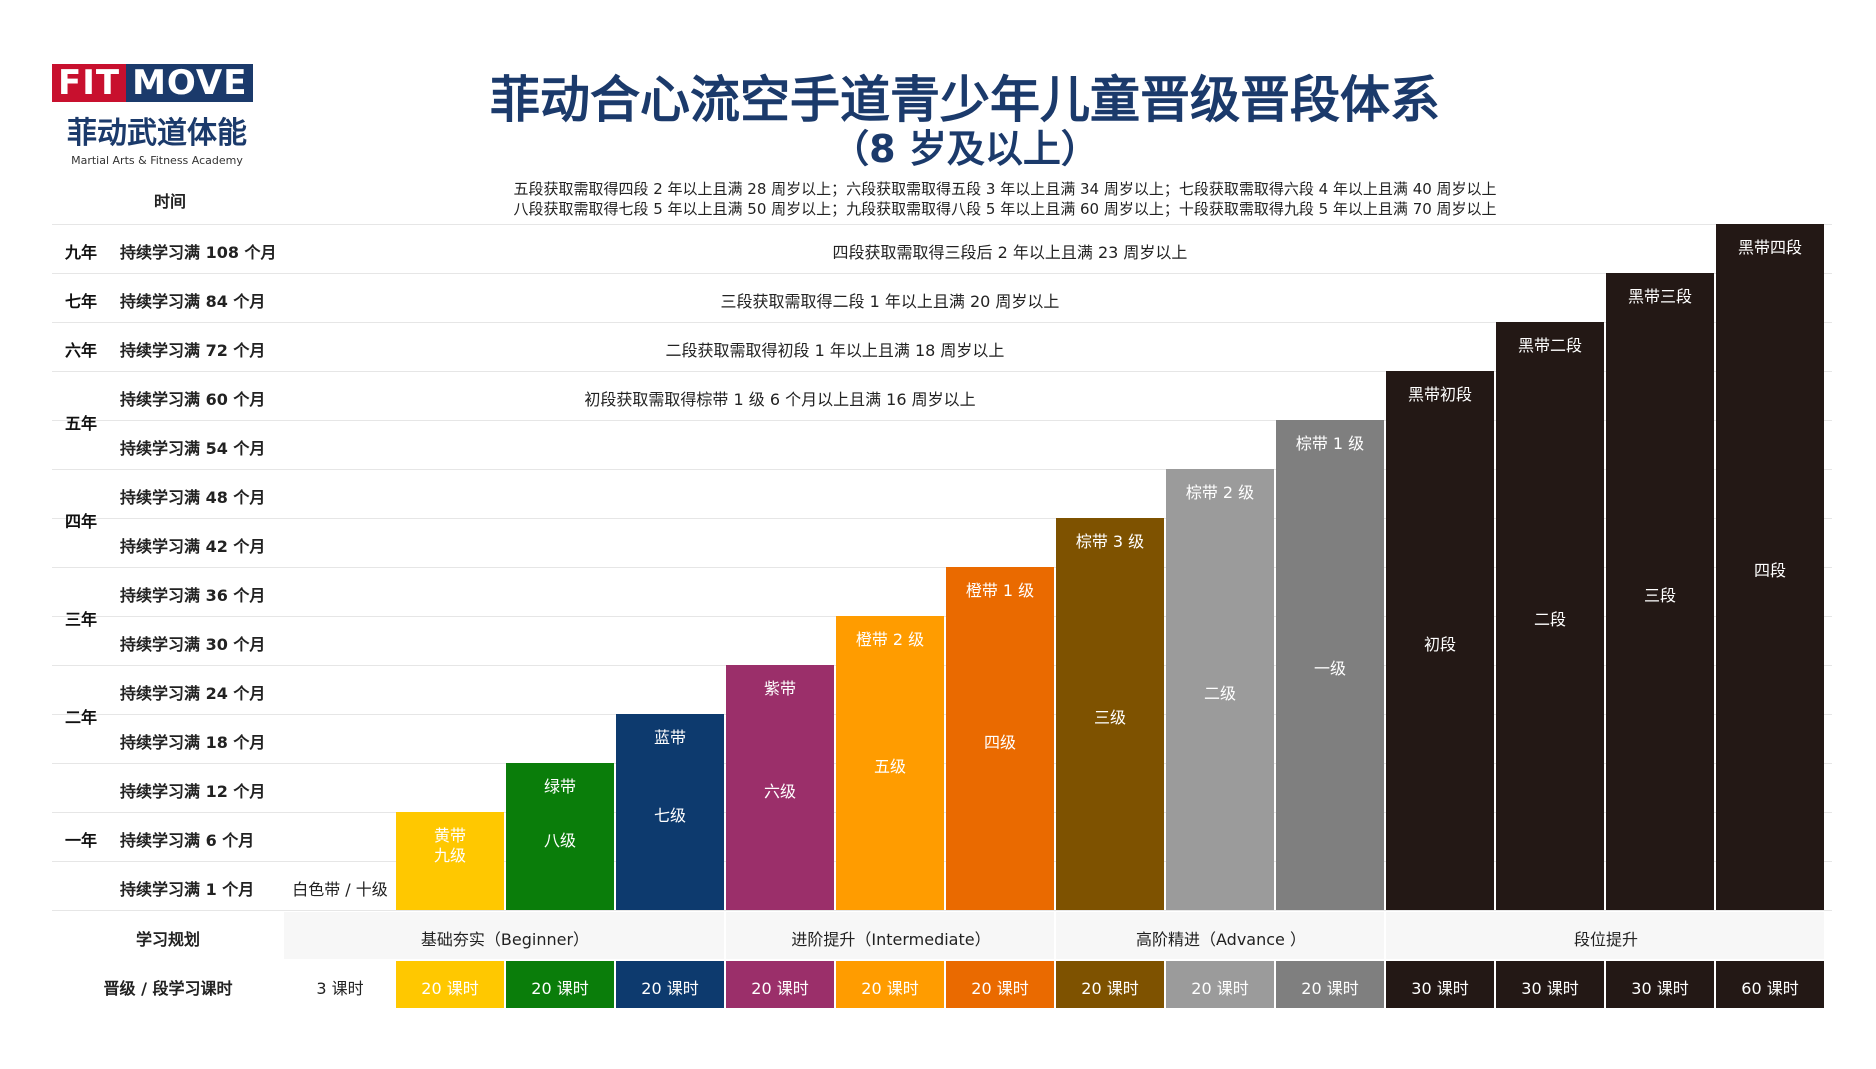  I want to click on belt-bar: 黑带初段 初段, so click(1440, 640).